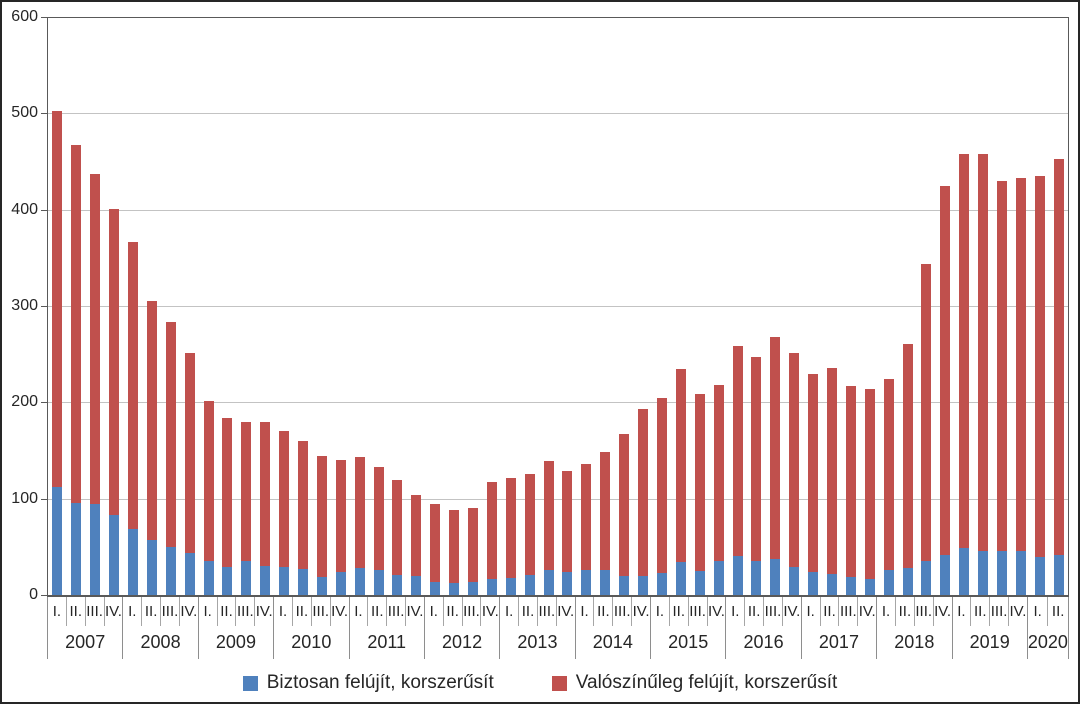 Image resolution: width=1080 pixels, height=704 pixels. I want to click on x-axis-line, so click(558, 596).